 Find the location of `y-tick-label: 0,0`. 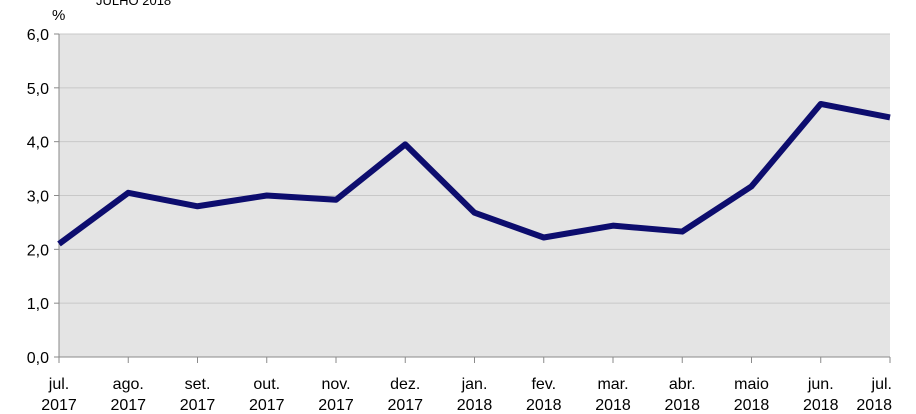

y-tick-label: 0,0 is located at coordinates (38, 358).